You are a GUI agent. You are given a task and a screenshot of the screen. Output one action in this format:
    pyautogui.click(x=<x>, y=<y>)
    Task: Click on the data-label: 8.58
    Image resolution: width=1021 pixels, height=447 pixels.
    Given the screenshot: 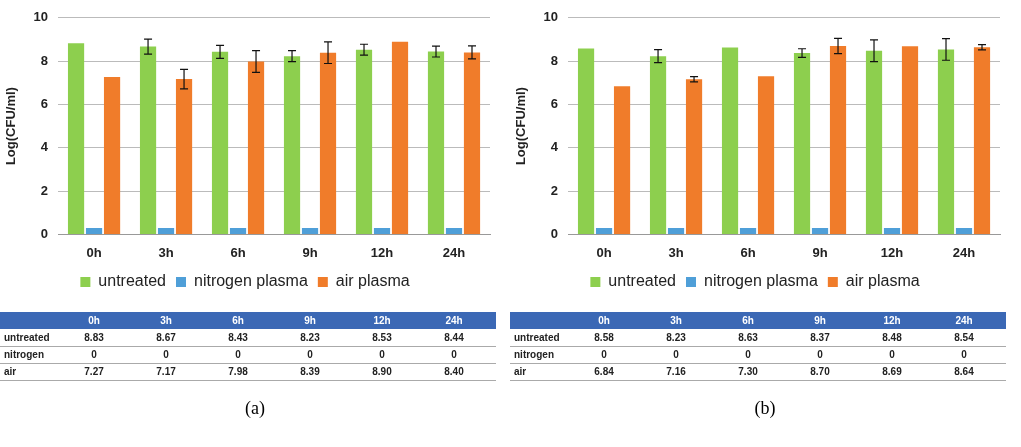 What is the action you would take?
    pyautogui.click(x=604, y=337)
    